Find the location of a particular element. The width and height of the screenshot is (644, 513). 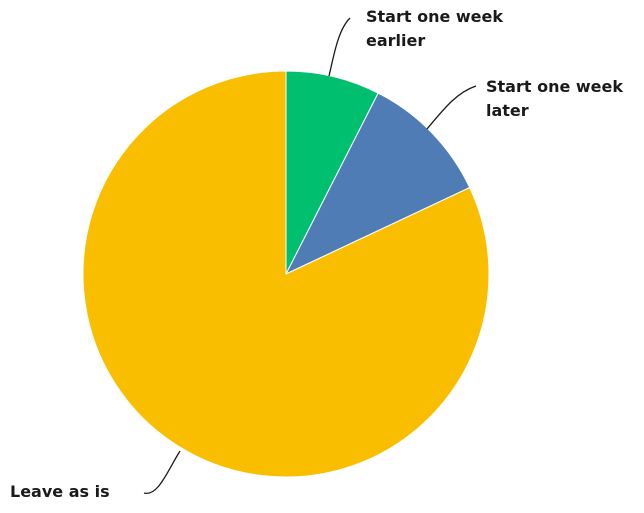

slice-label-2: Leave as is is located at coordinates (60, 491).